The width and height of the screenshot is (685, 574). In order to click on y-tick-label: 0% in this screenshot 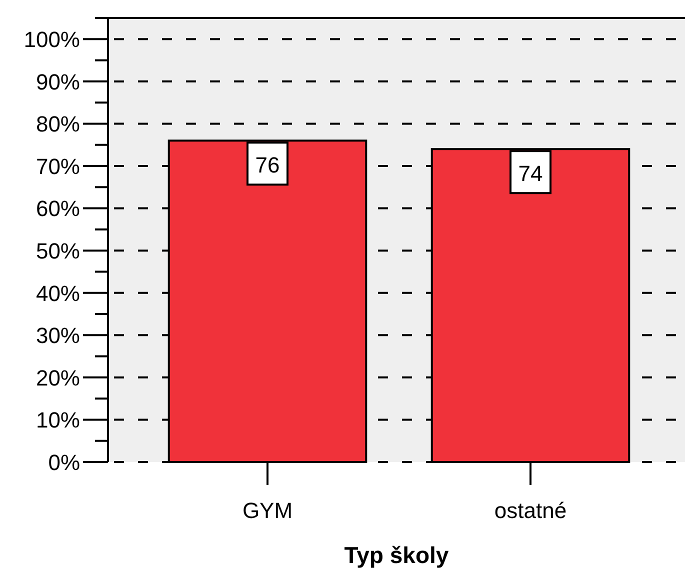, I will do `click(64, 462)`.